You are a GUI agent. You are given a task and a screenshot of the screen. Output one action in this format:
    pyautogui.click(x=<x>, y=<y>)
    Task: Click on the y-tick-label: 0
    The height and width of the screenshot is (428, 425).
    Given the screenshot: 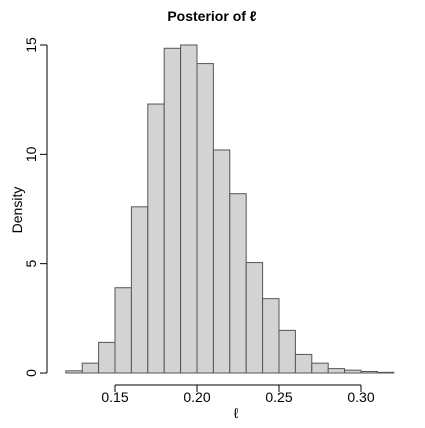 What is the action you would take?
    pyautogui.click(x=31, y=373)
    